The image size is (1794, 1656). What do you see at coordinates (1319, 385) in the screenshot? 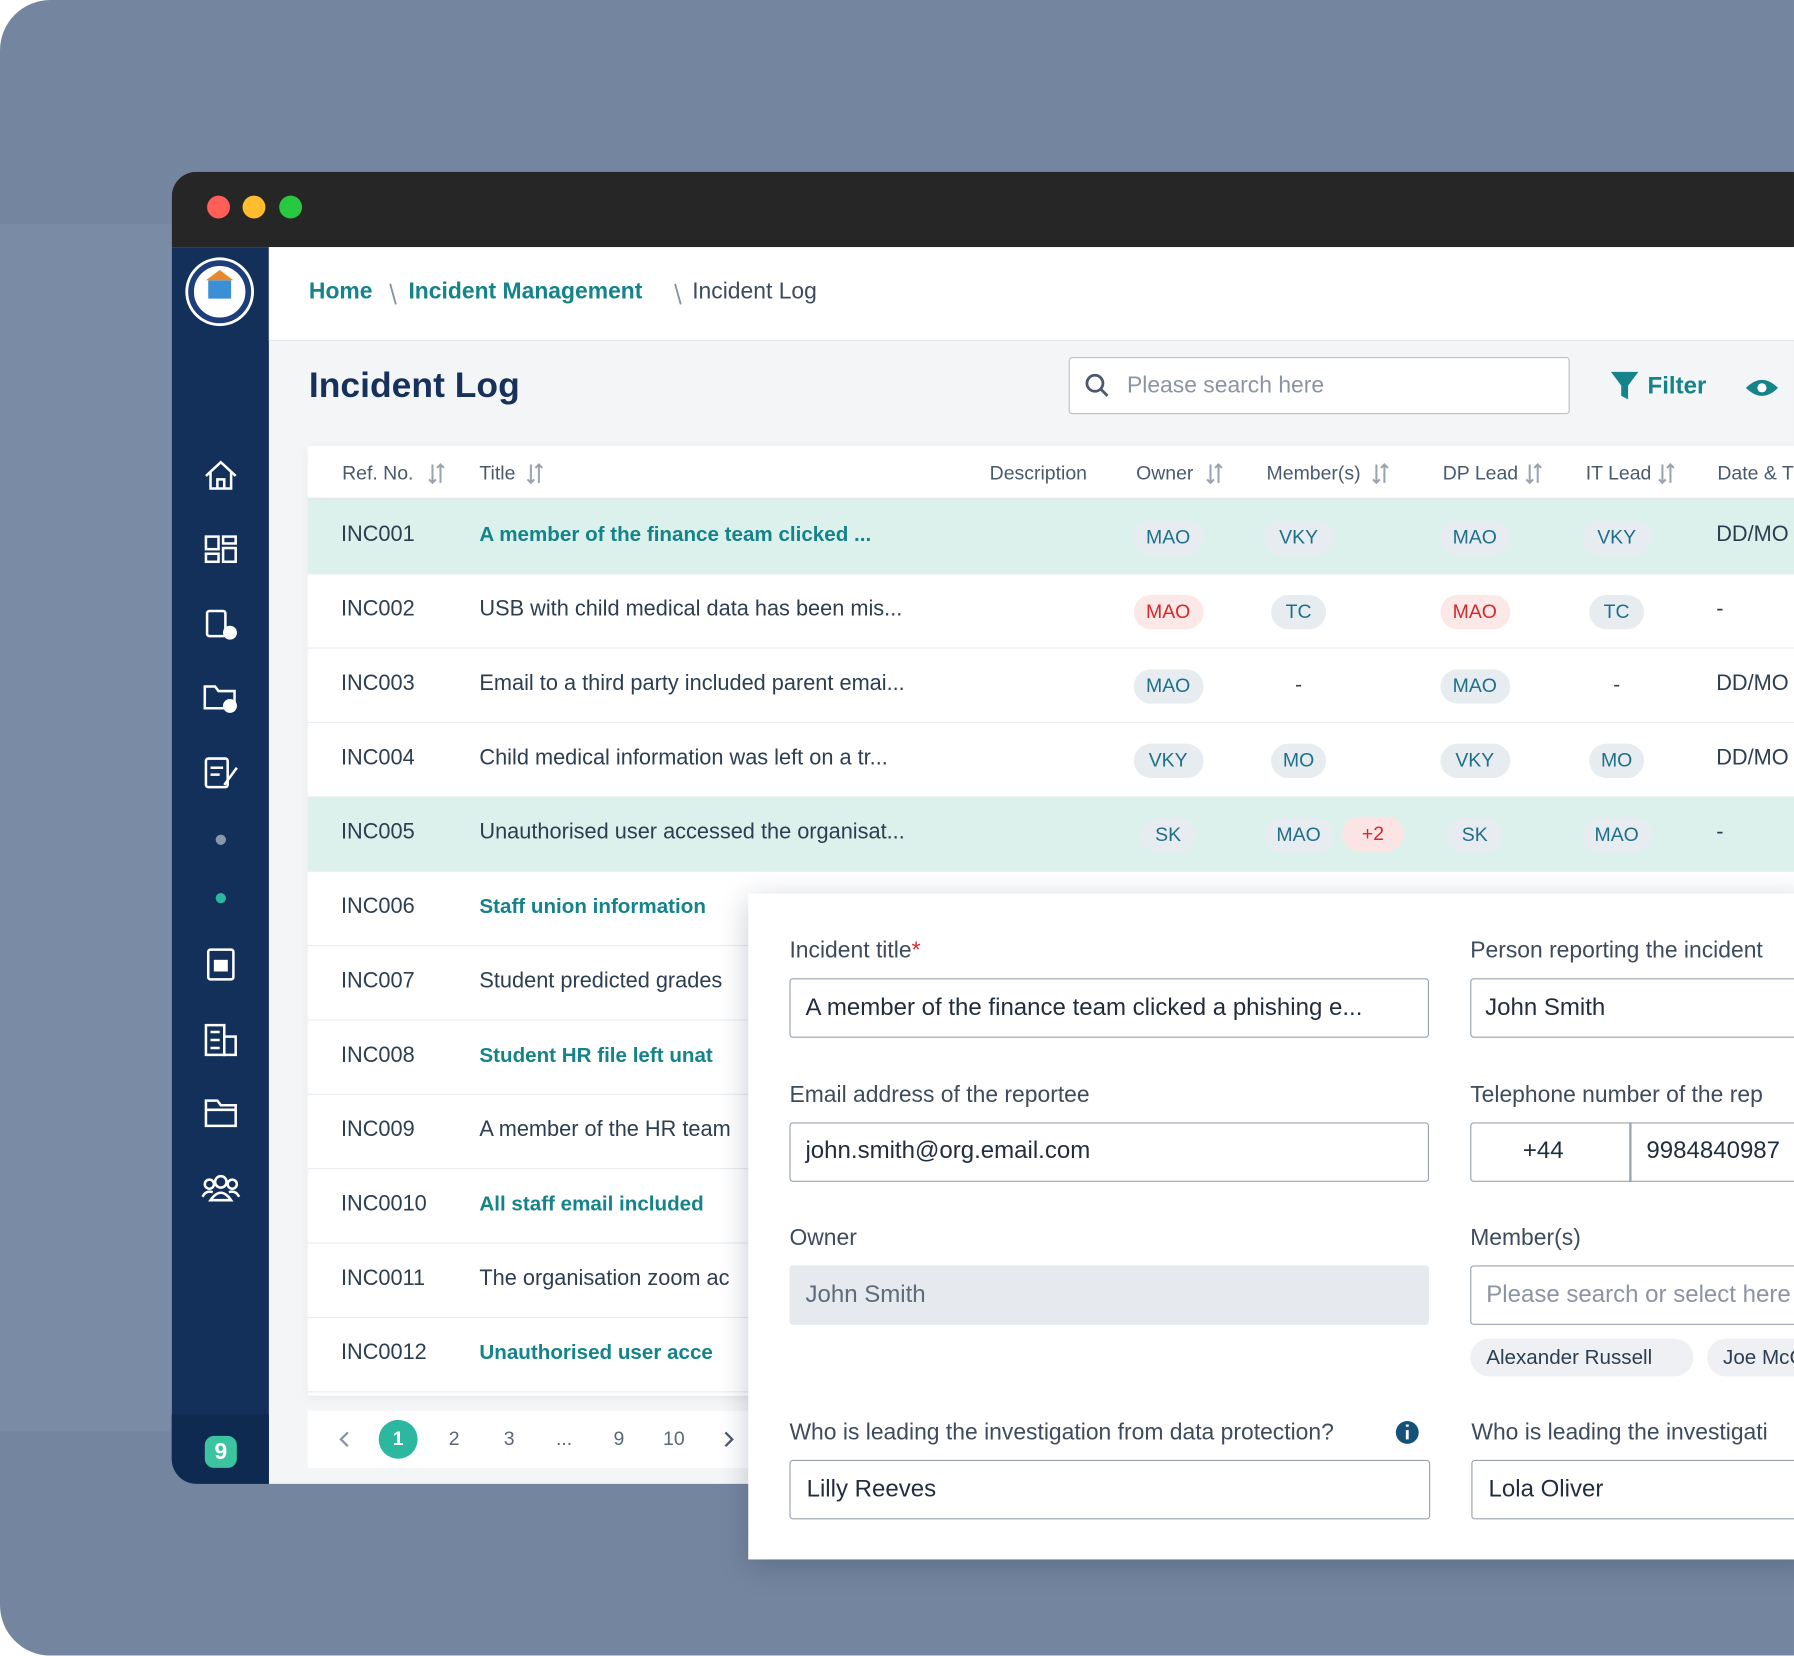
I see `search-box` at bounding box center [1319, 385].